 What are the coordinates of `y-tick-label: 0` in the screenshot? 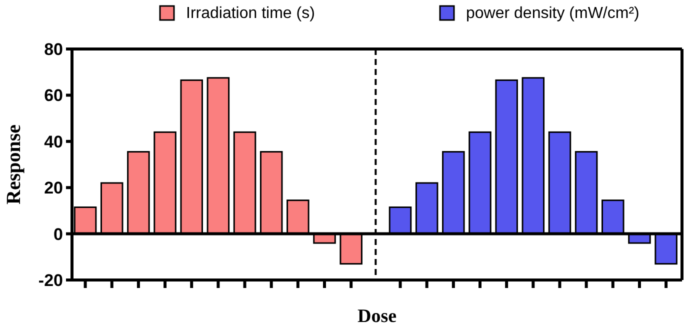 It's located at (58, 234).